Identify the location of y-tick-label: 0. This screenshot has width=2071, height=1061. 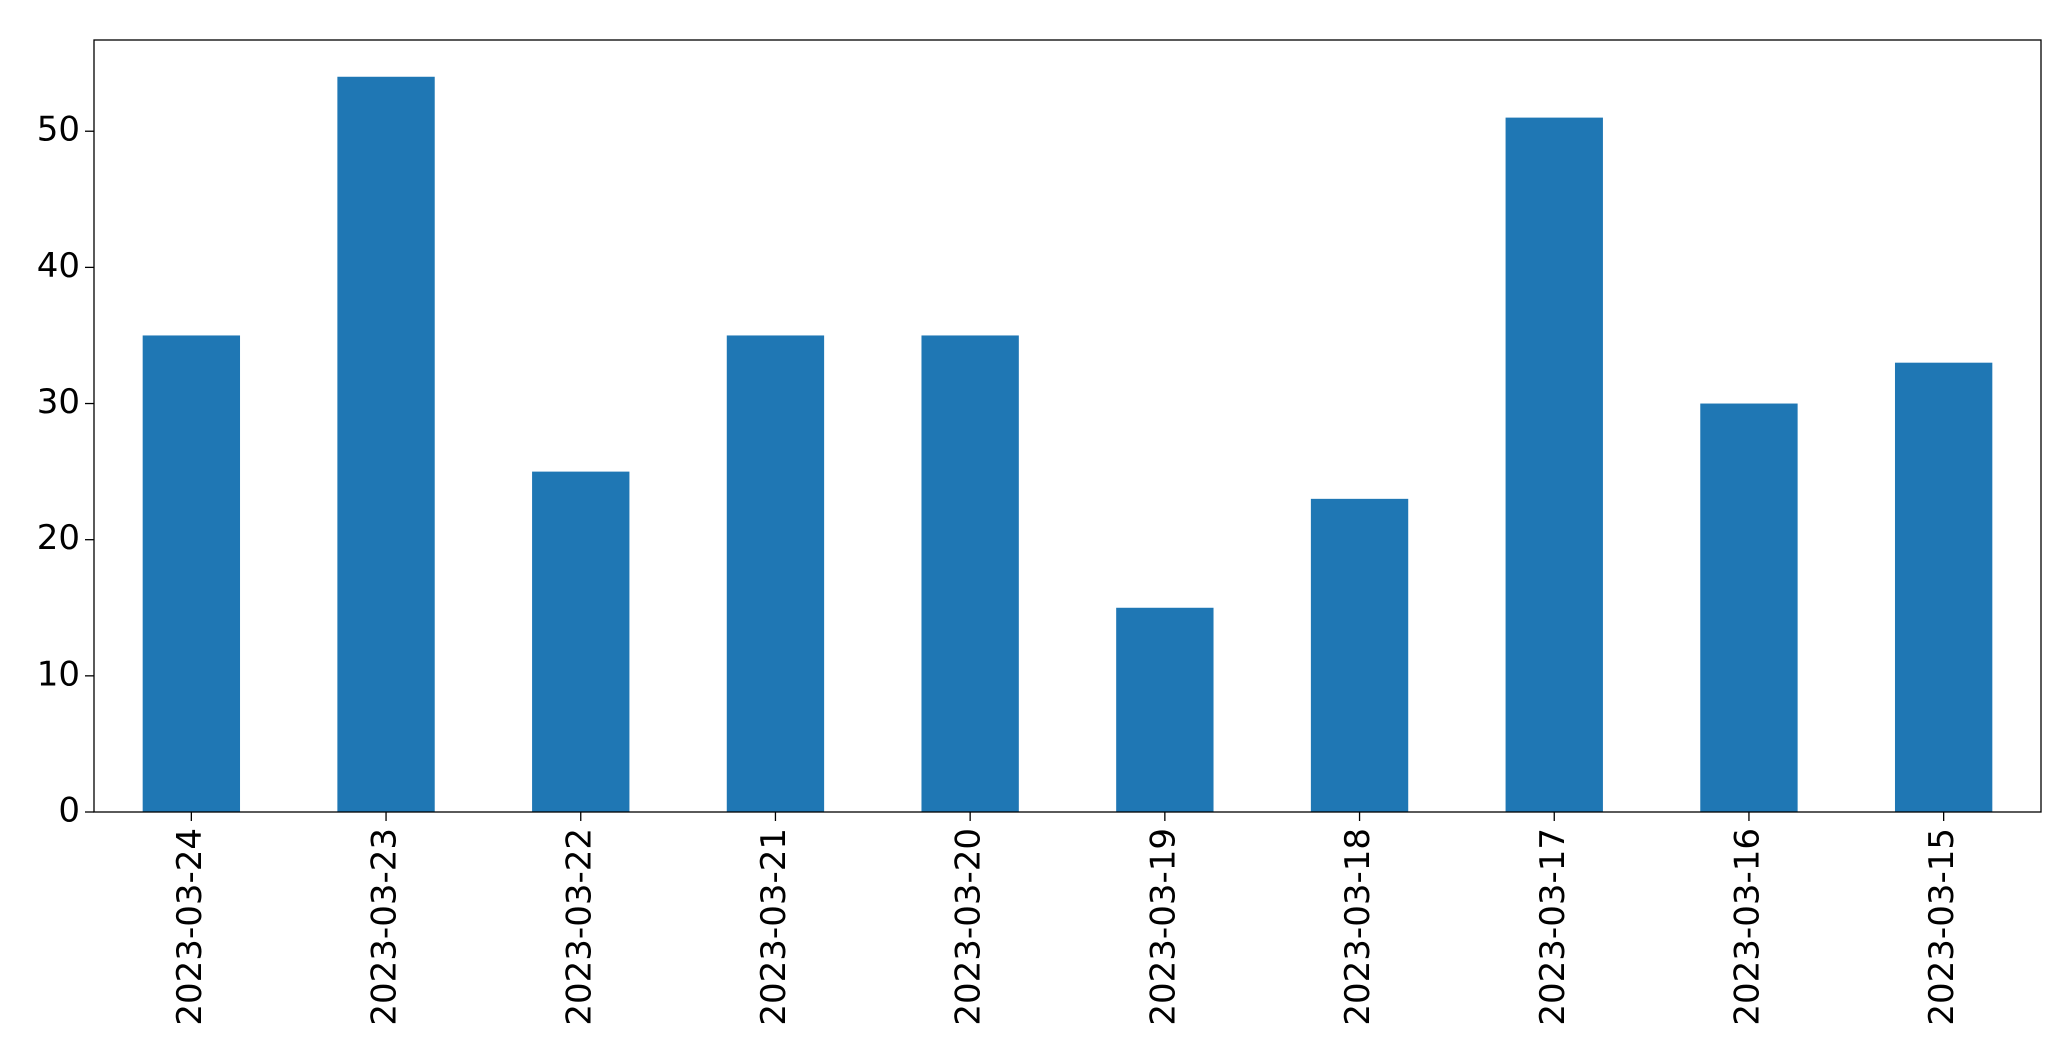
(69, 811).